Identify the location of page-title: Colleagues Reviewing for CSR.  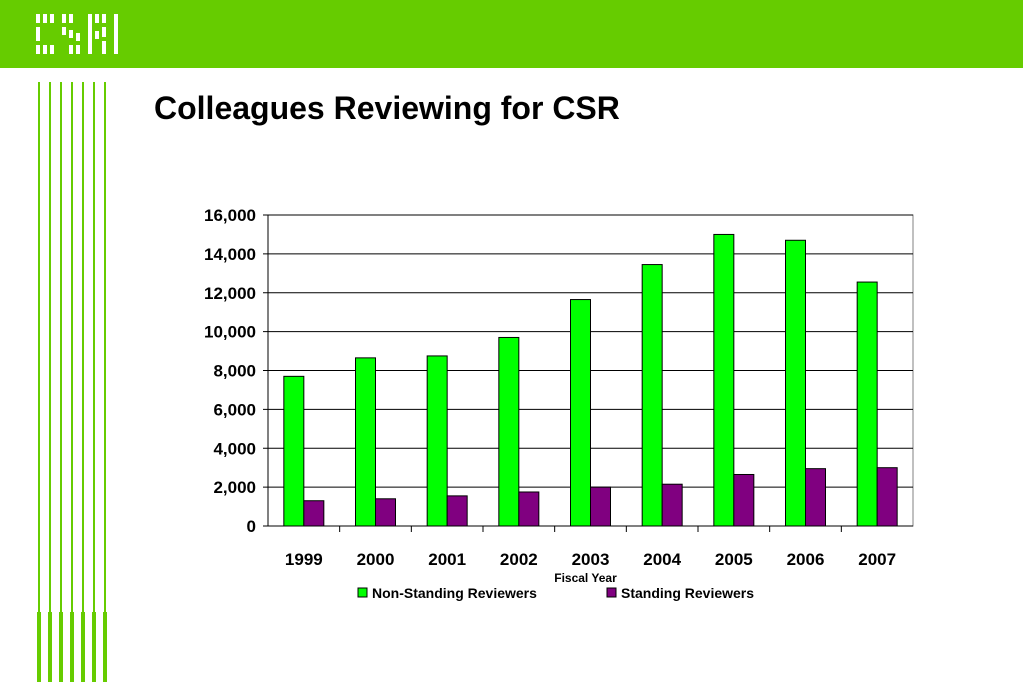
(387, 108).